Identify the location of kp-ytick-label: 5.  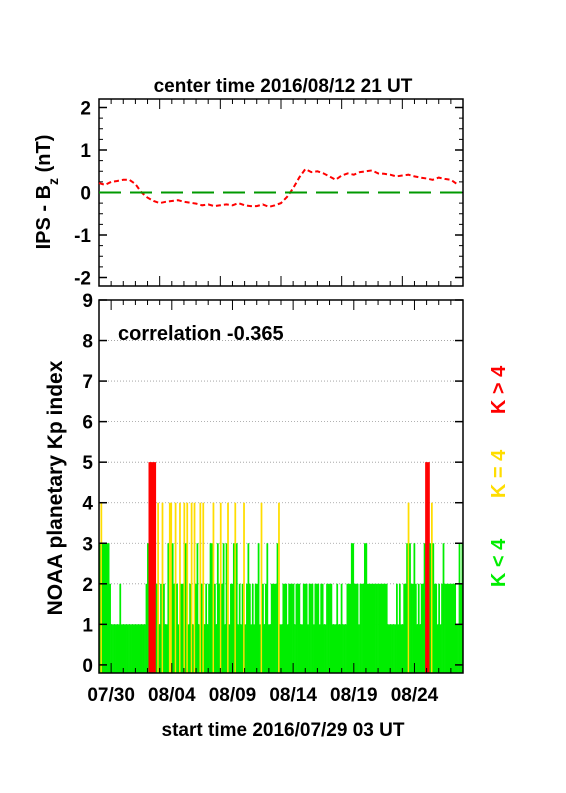
(87, 463).